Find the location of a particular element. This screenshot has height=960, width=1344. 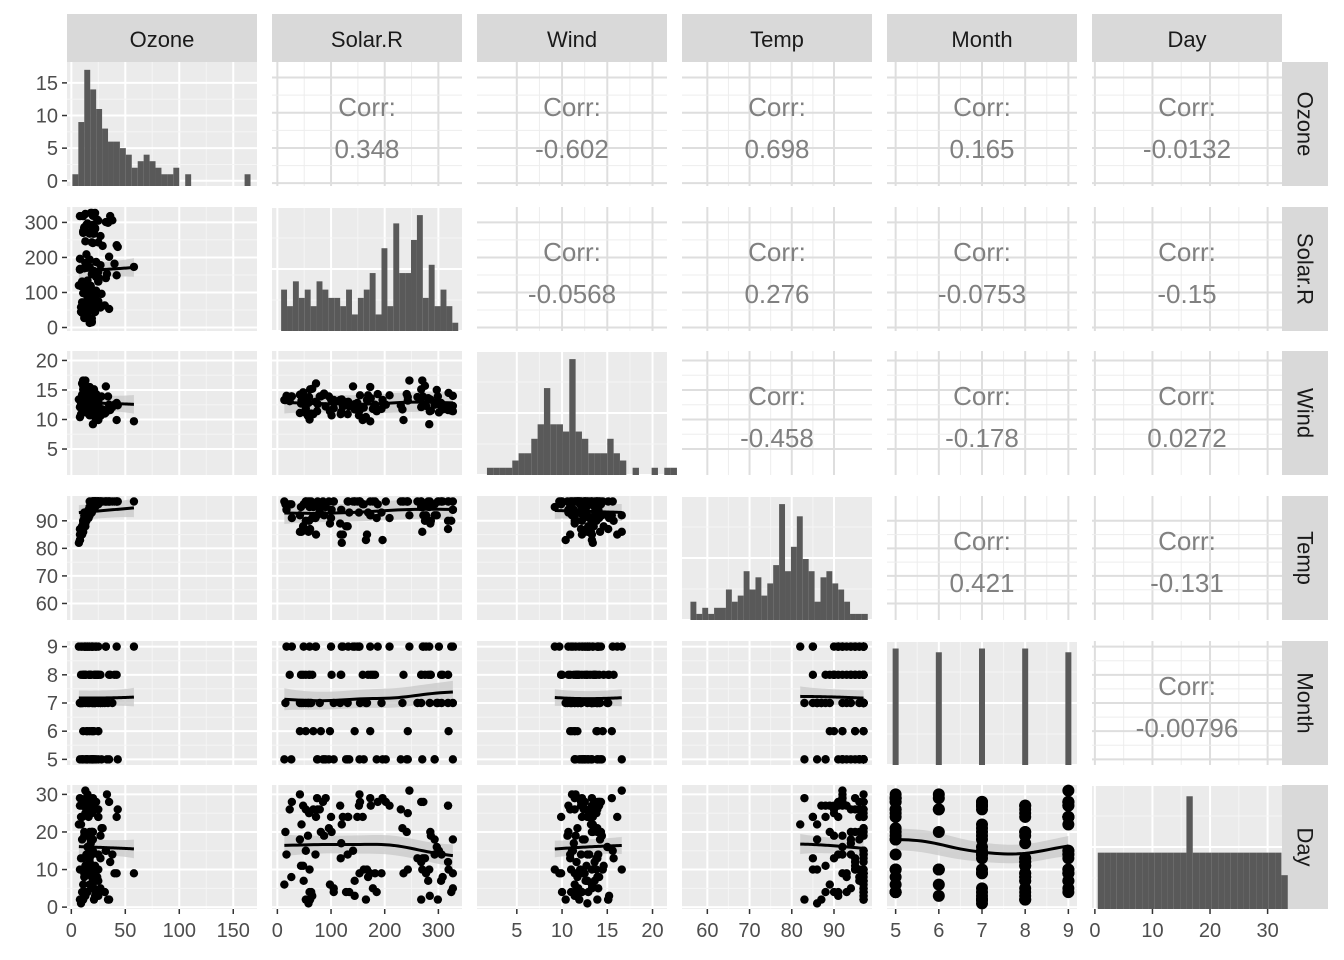

corr-value: -0.00796 is located at coordinates (1187, 728).